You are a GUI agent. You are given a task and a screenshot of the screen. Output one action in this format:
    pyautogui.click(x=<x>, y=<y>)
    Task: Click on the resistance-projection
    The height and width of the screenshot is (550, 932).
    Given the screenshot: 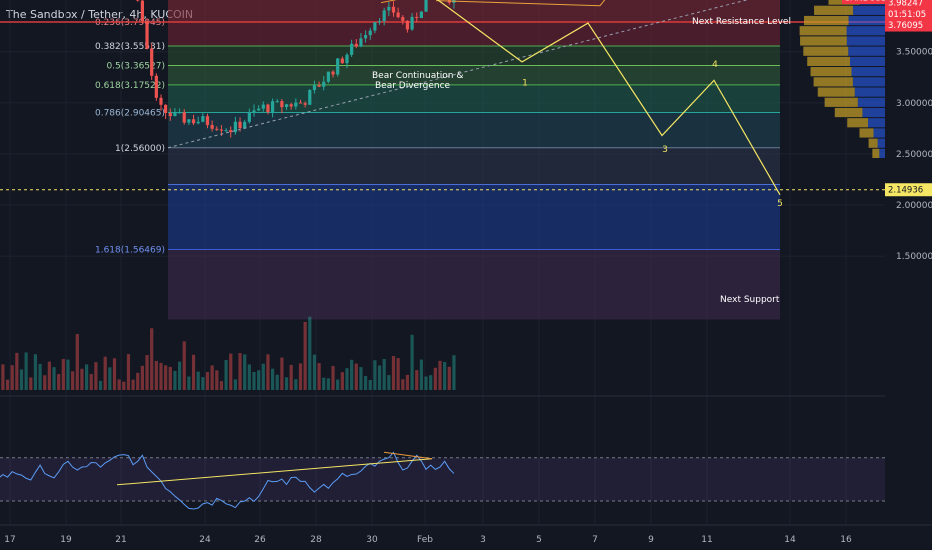 What is the action you would take?
    pyautogui.click(x=520, y=3)
    